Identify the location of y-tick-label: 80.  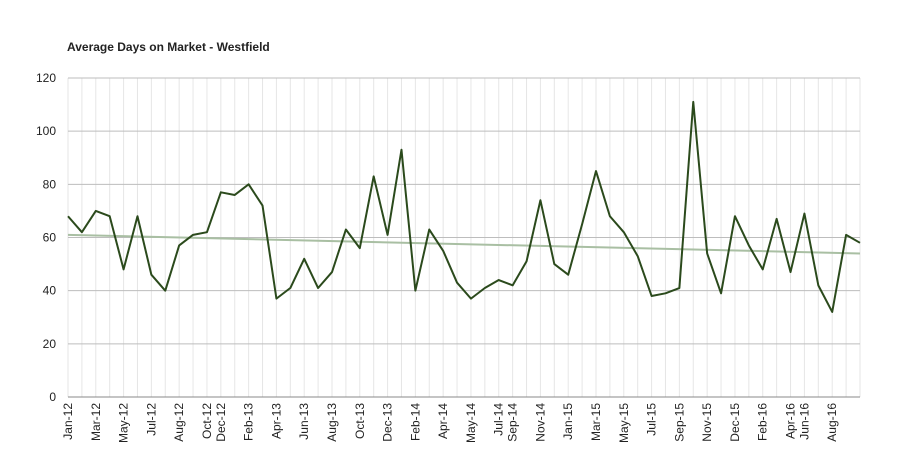
(50, 184).